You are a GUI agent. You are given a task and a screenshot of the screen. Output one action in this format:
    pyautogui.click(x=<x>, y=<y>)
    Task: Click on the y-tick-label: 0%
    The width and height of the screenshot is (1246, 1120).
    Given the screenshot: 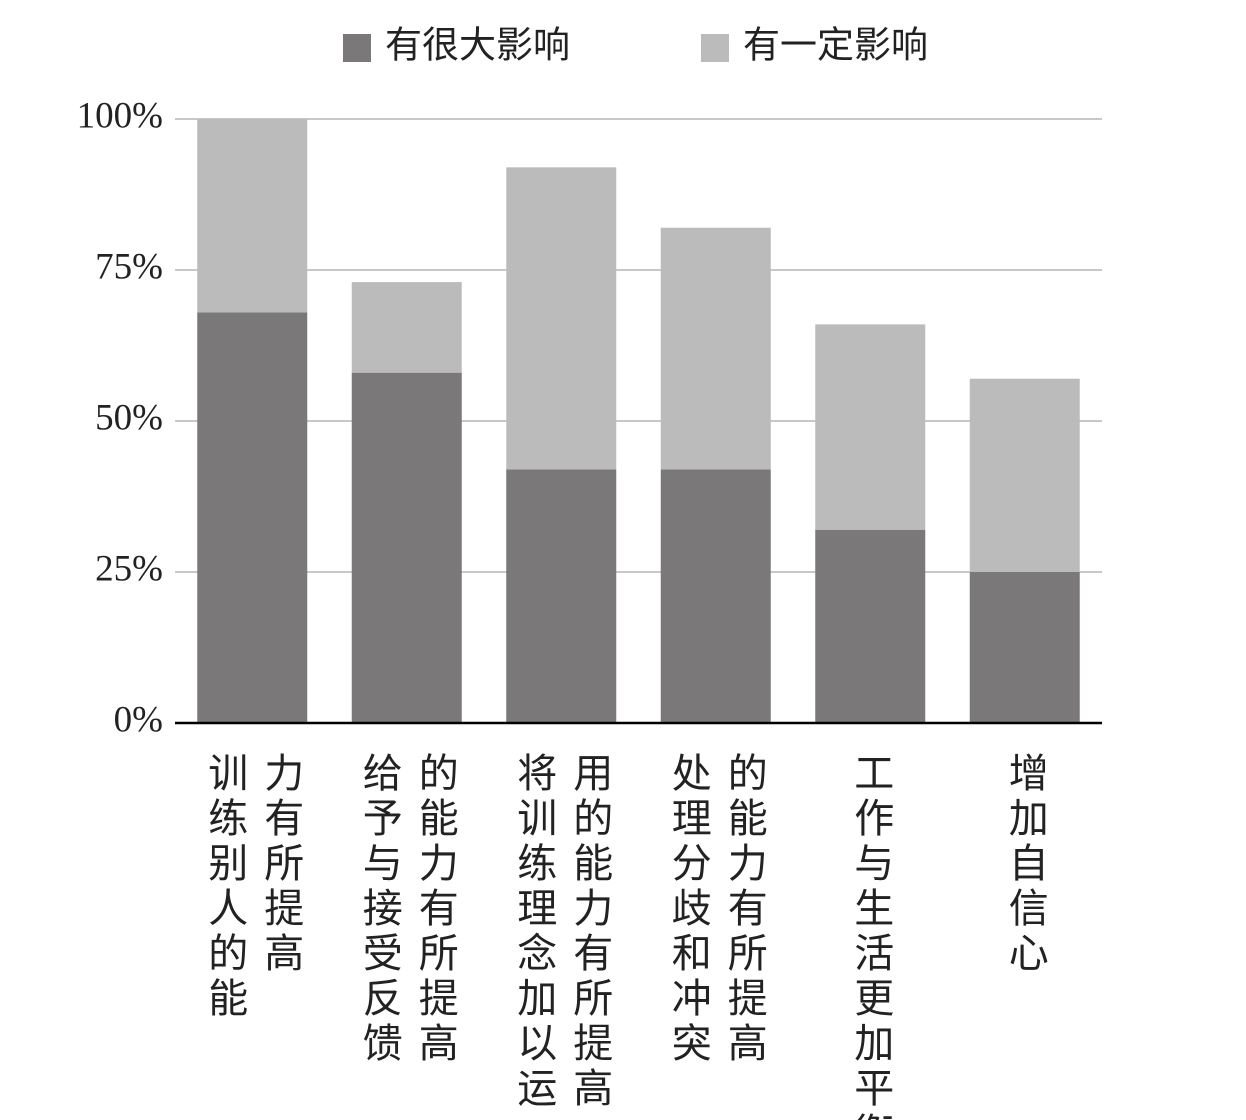 What is the action you would take?
    pyautogui.click(x=138, y=719)
    